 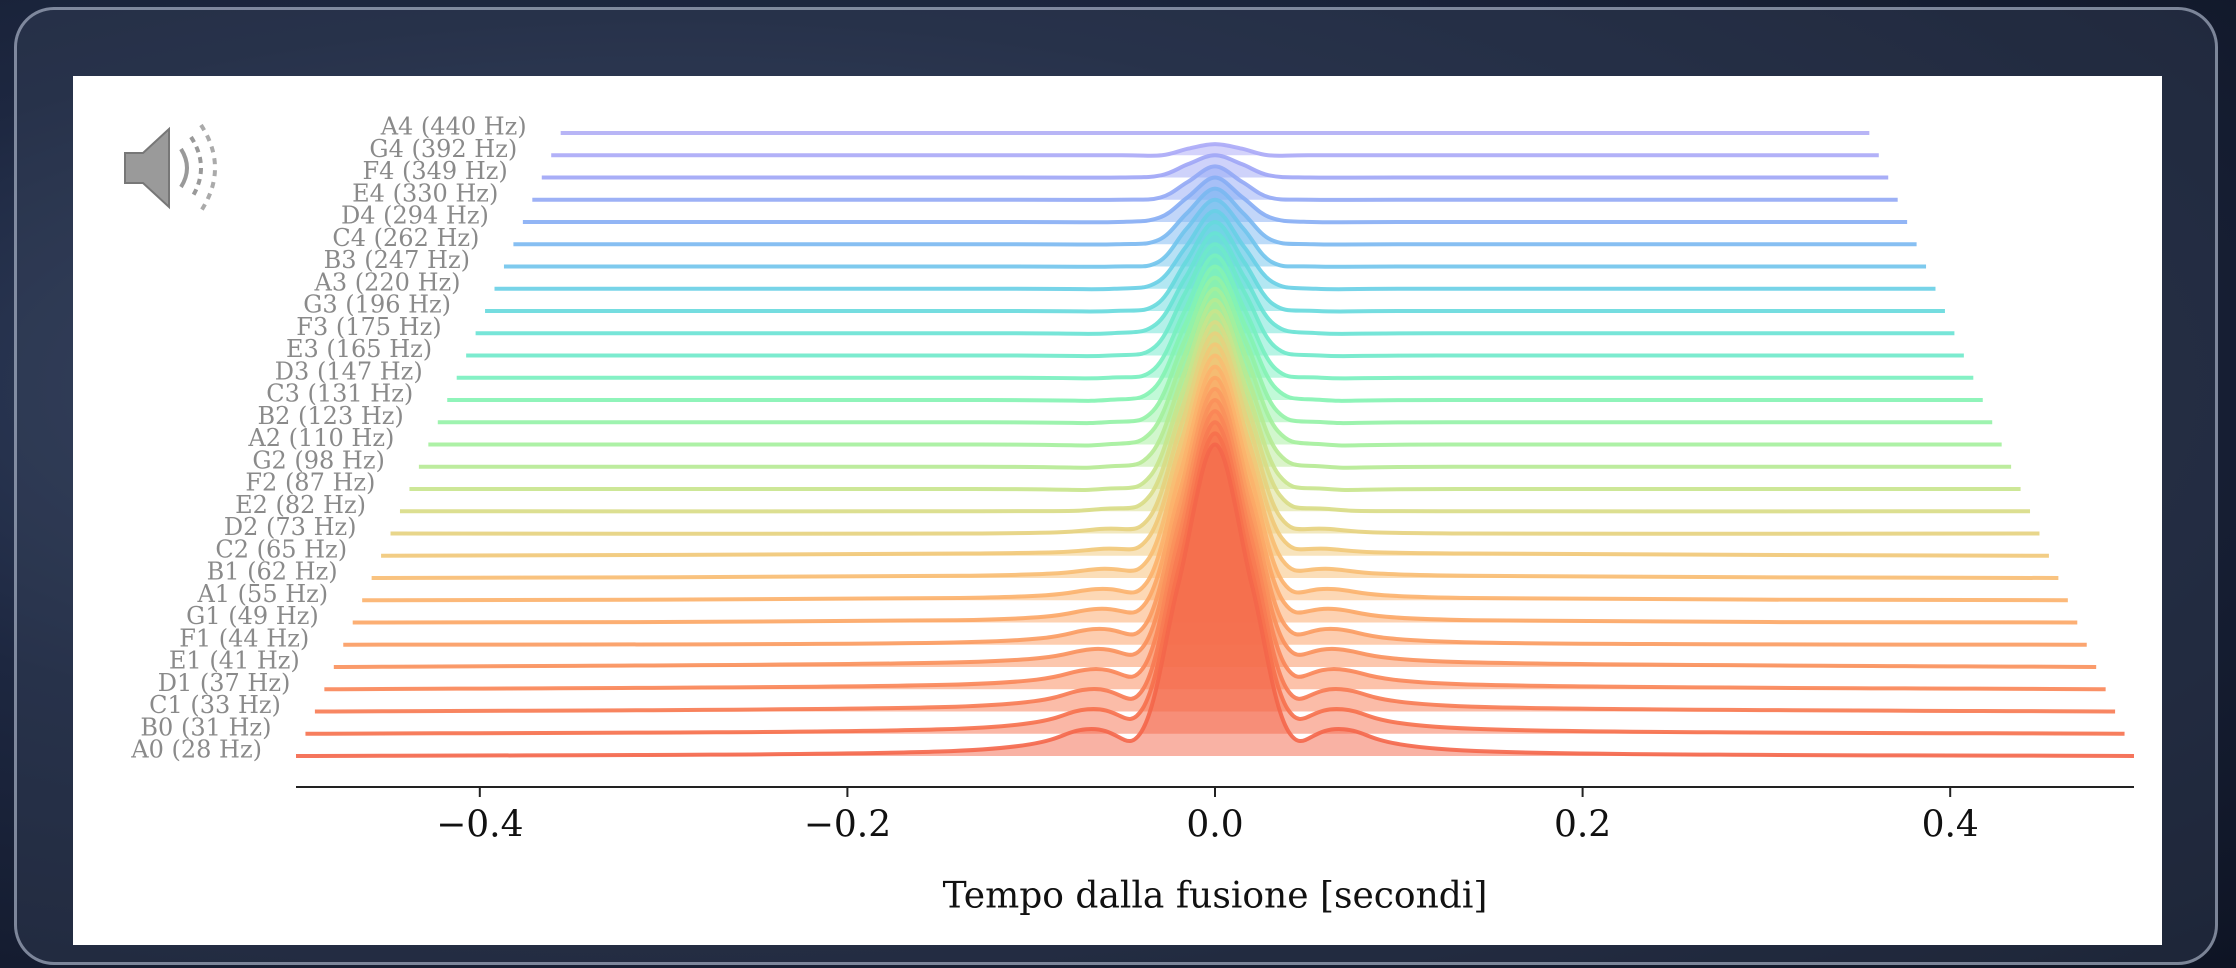 What do you see at coordinates (847, 825) in the screenshot?
I see `x-tick-label: −0.2` at bounding box center [847, 825].